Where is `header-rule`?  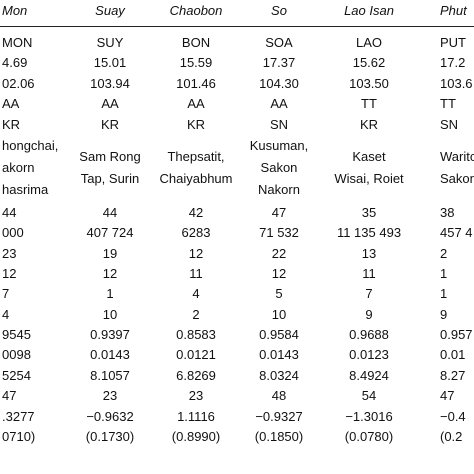 header-rule is located at coordinates (237, 26).